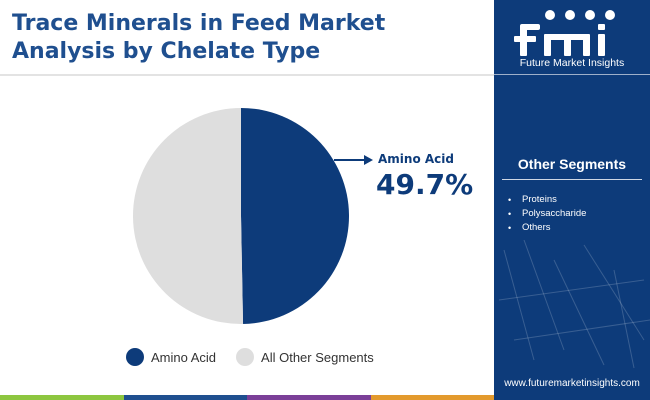  What do you see at coordinates (425, 184) in the screenshot?
I see `callout-value: 49.7%` at bounding box center [425, 184].